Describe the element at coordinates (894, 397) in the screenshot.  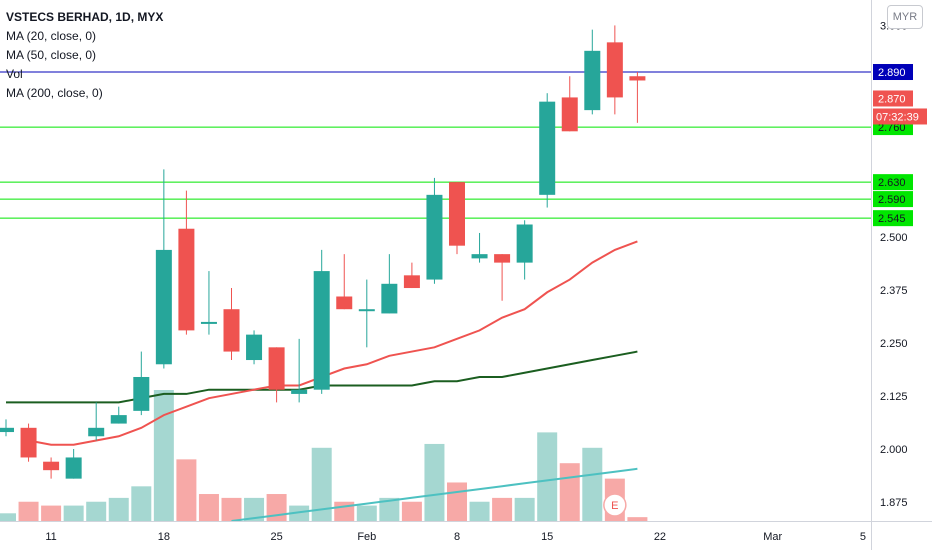
I see `price-tick-label: 2.125` at that location.